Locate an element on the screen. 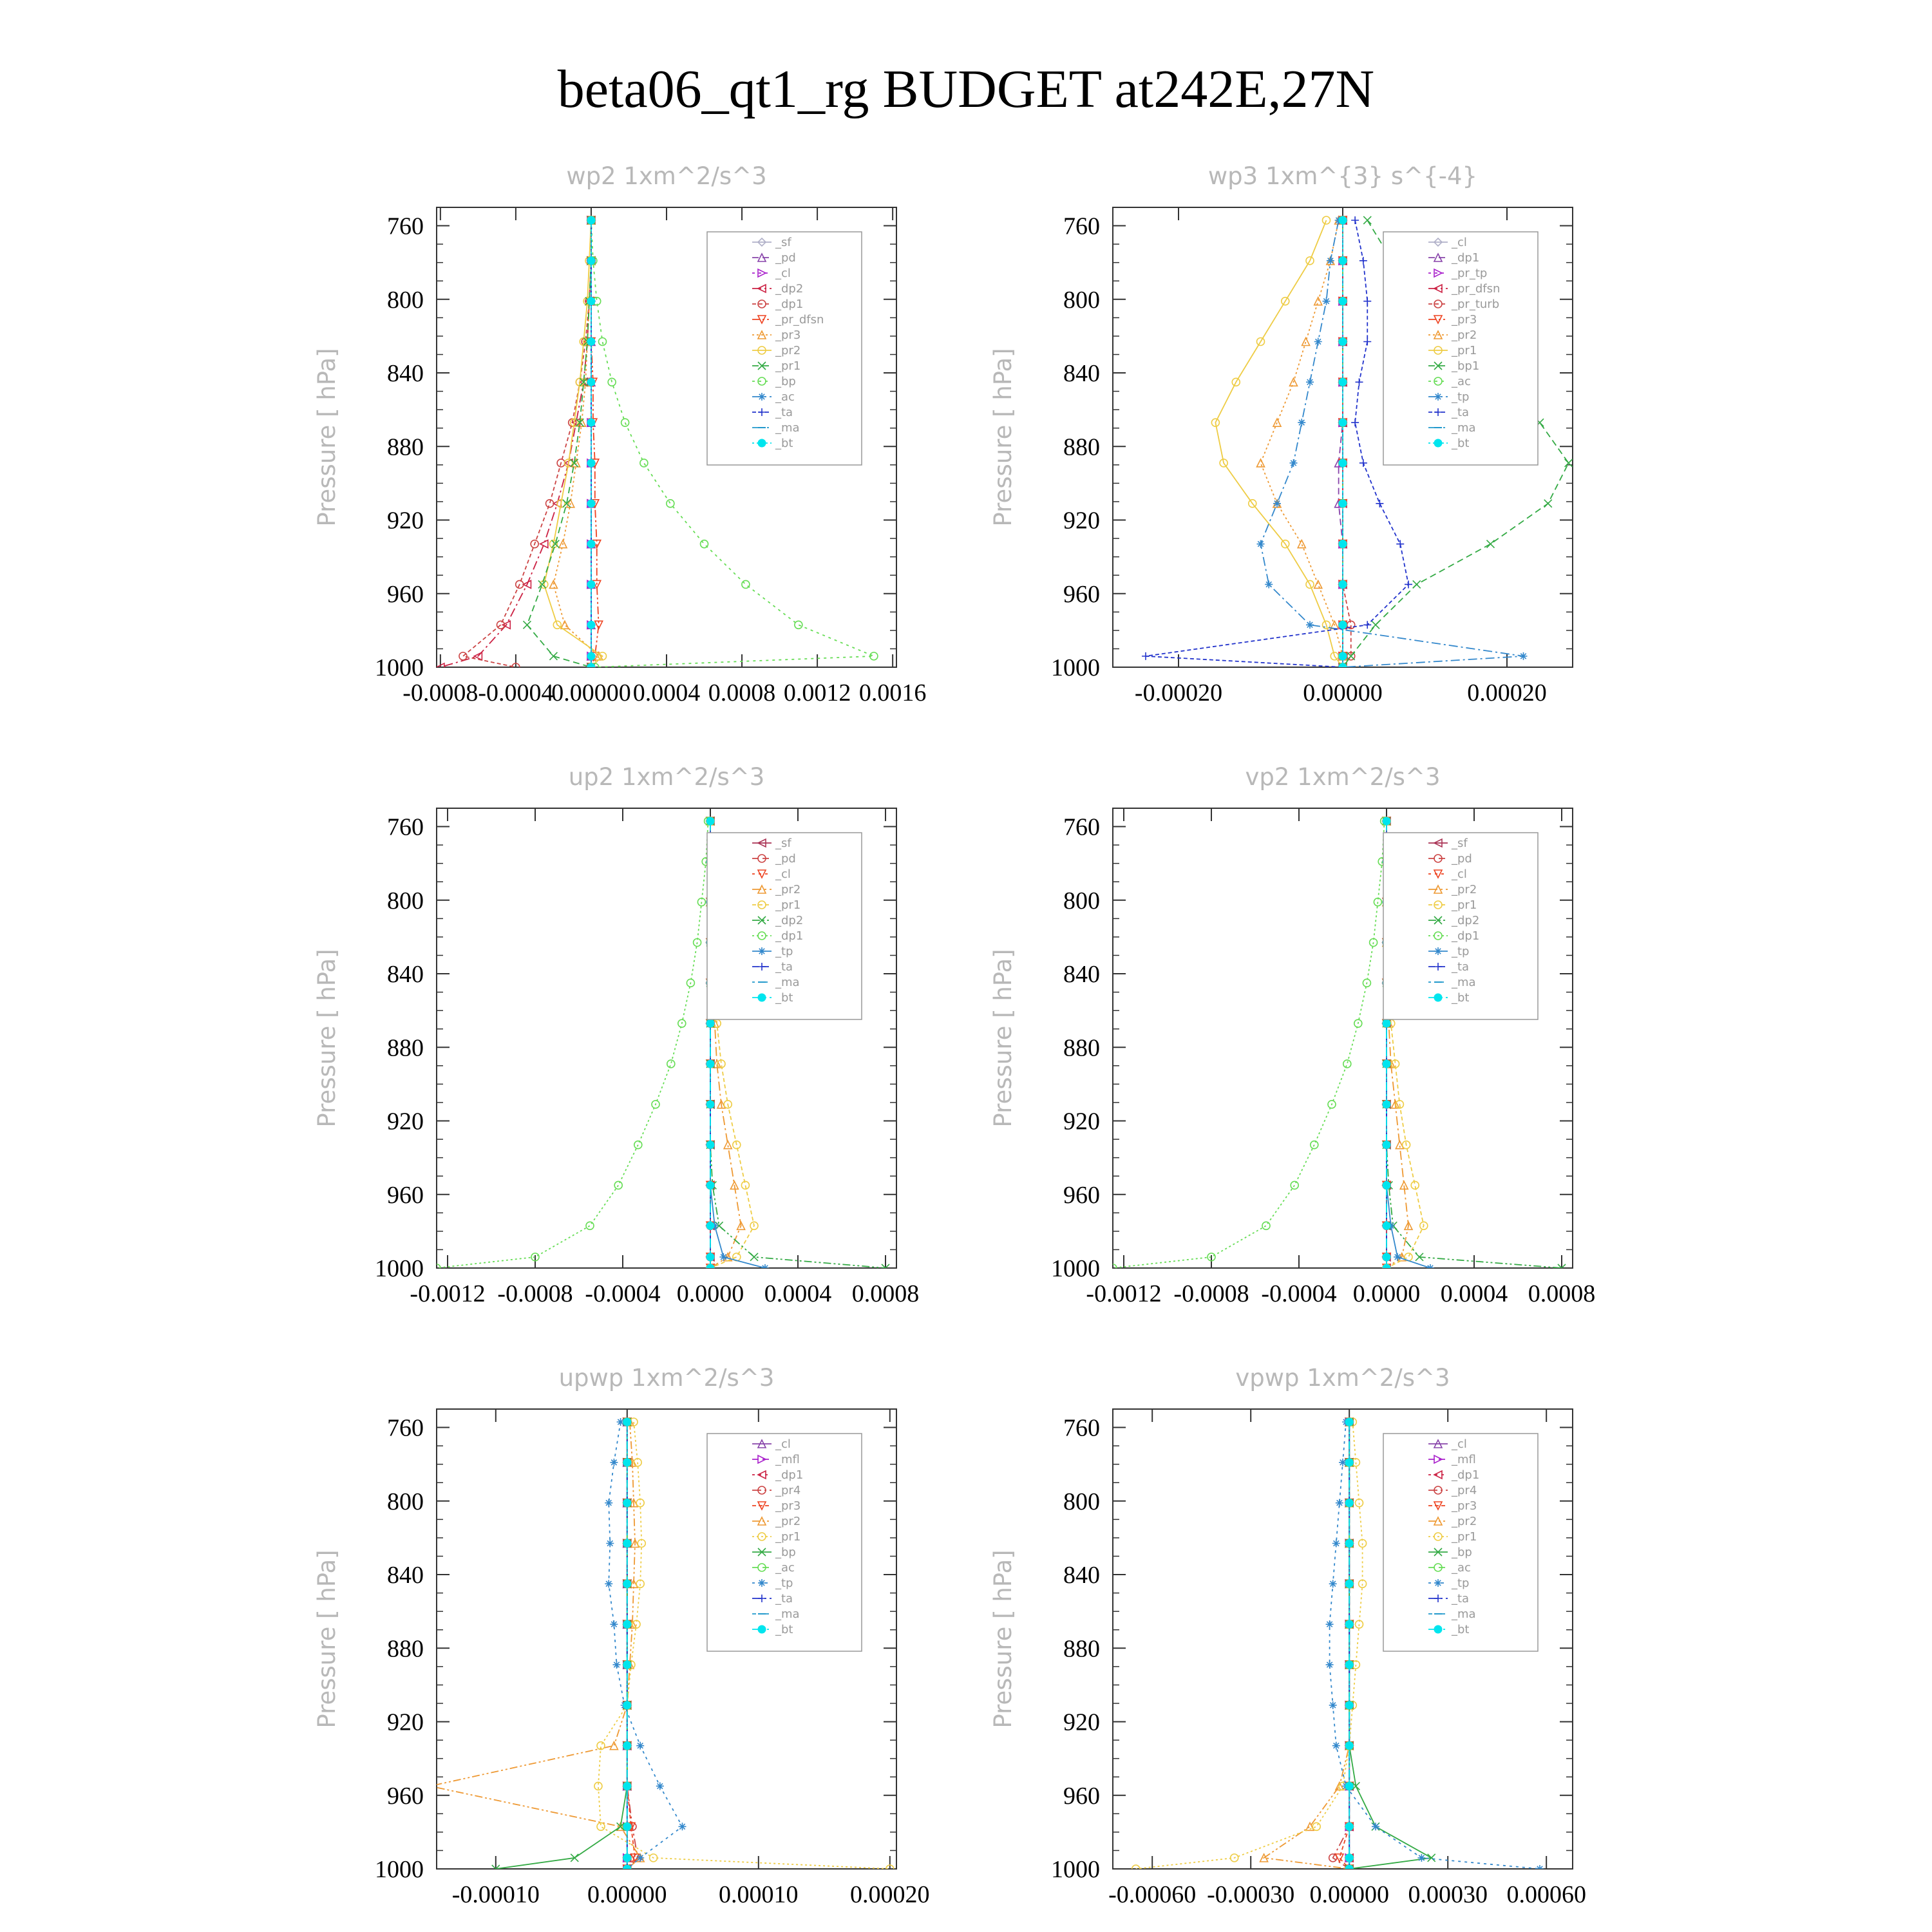 The height and width of the screenshot is (1932, 1932). x-tick-label: 0.00010 is located at coordinates (759, 1894).